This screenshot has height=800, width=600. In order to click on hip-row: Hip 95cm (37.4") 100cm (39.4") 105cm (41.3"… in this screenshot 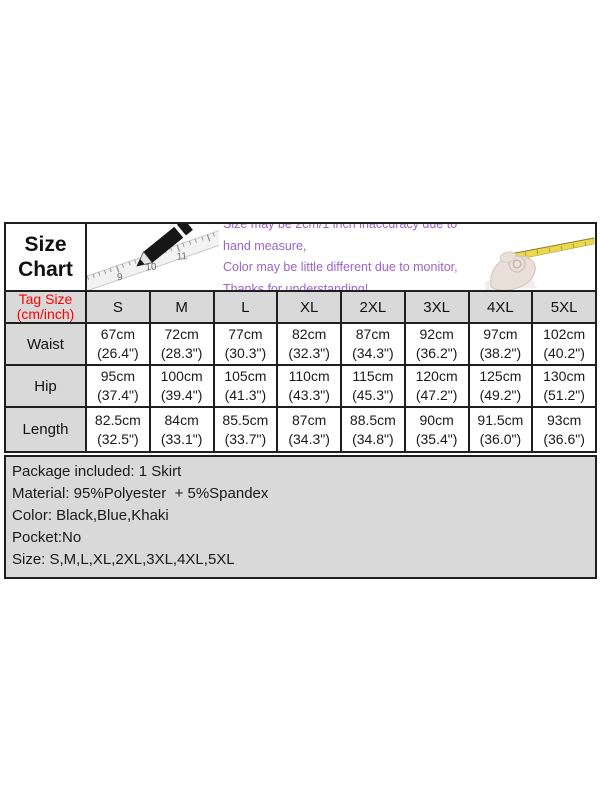, I will do `click(300, 386)`.